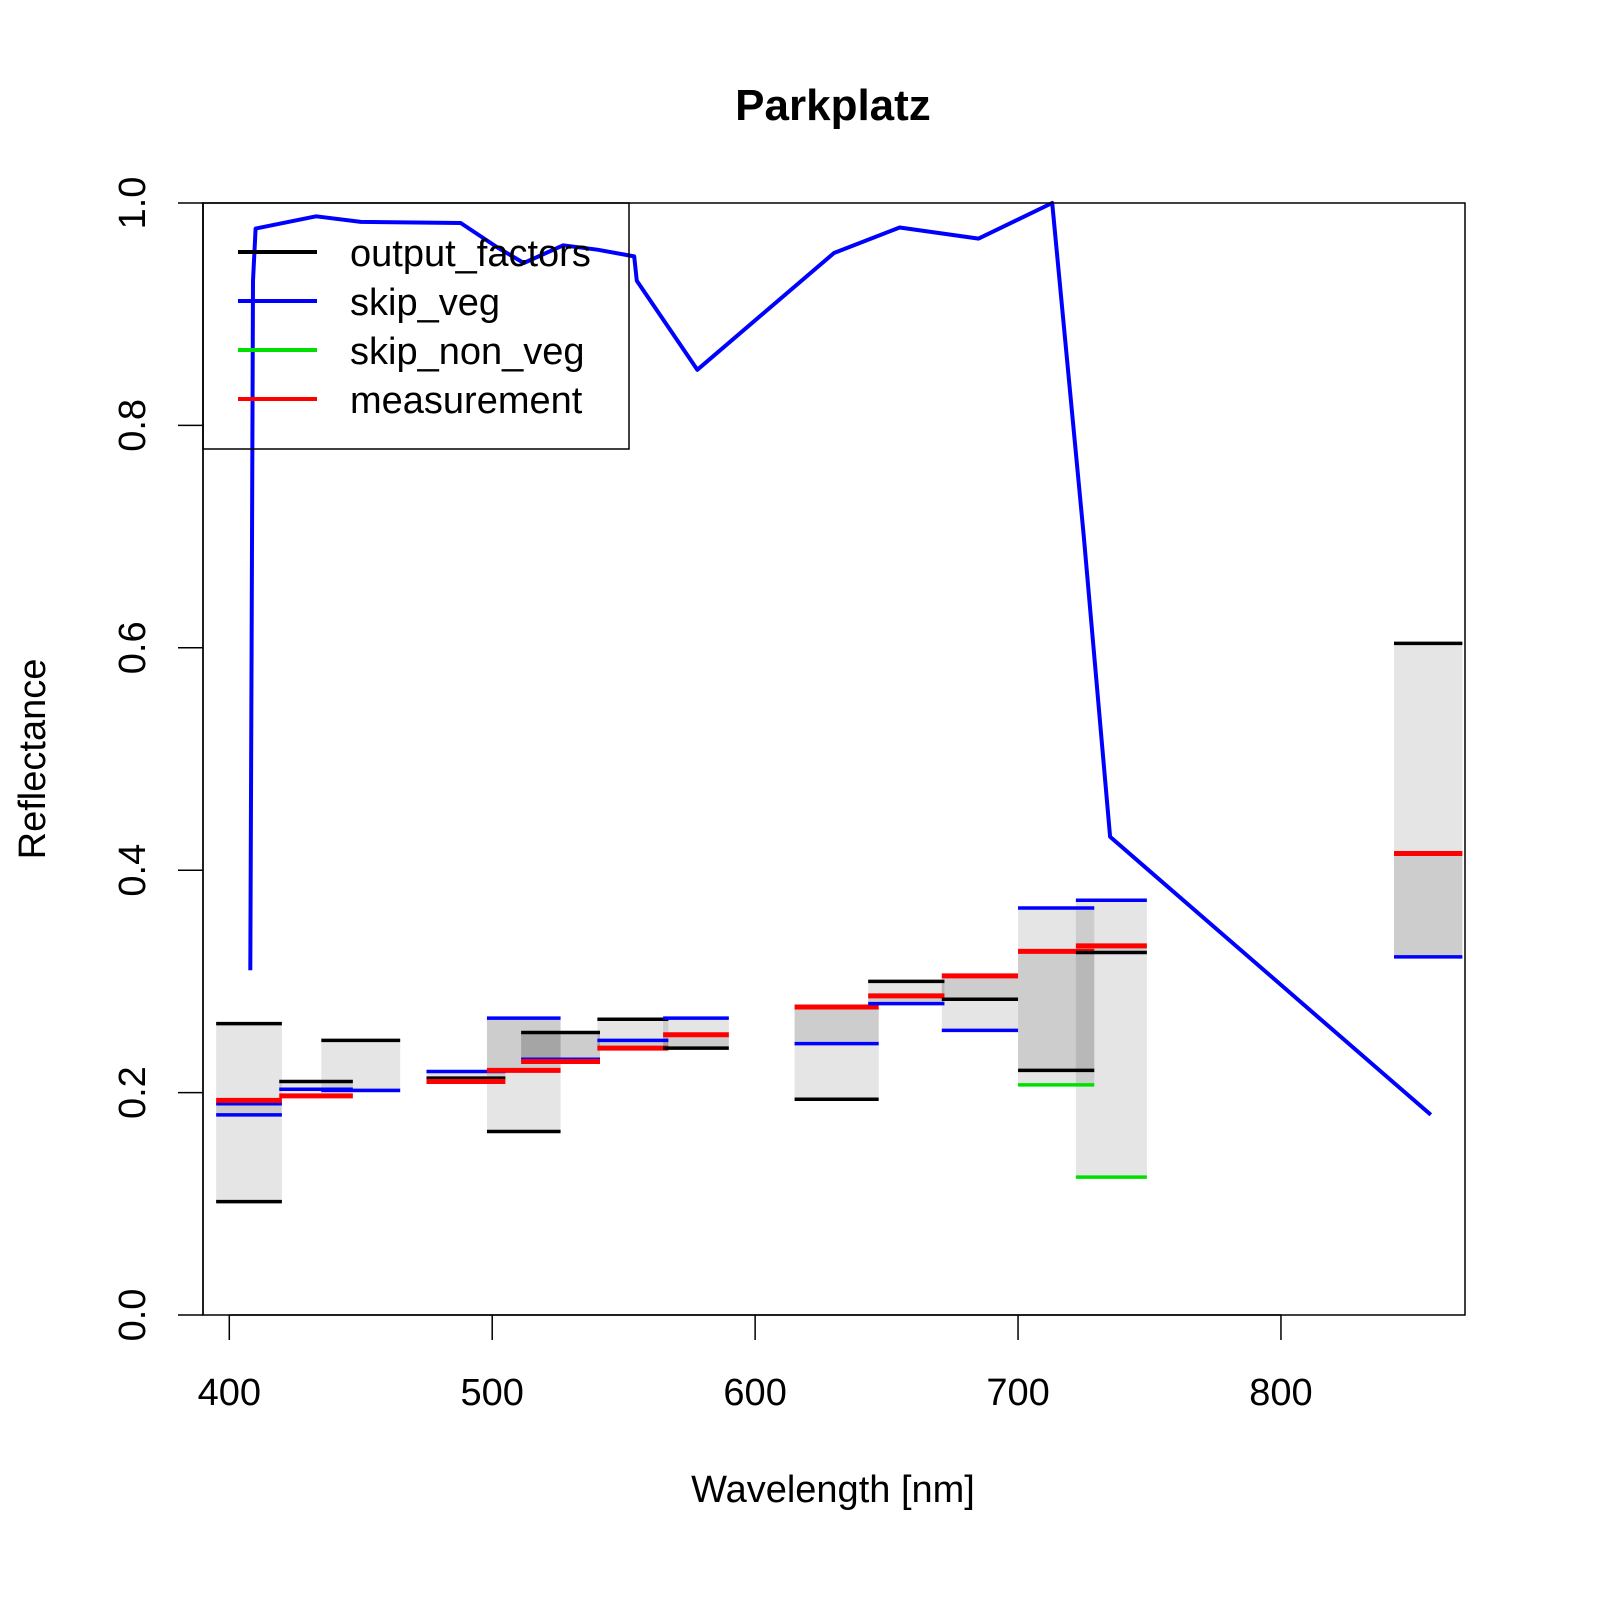  I want to click on x-tick-label-1: 500, so click(492, 1393).